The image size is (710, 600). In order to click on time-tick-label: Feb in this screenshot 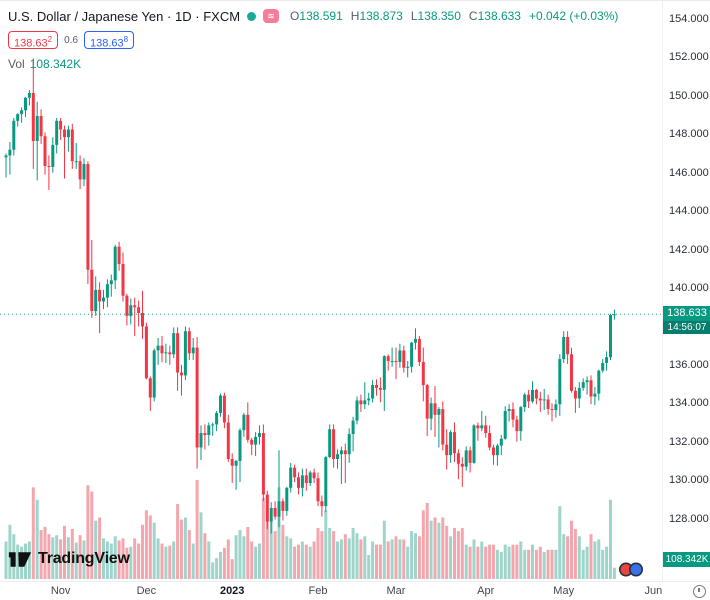, I will do `click(318, 591)`.